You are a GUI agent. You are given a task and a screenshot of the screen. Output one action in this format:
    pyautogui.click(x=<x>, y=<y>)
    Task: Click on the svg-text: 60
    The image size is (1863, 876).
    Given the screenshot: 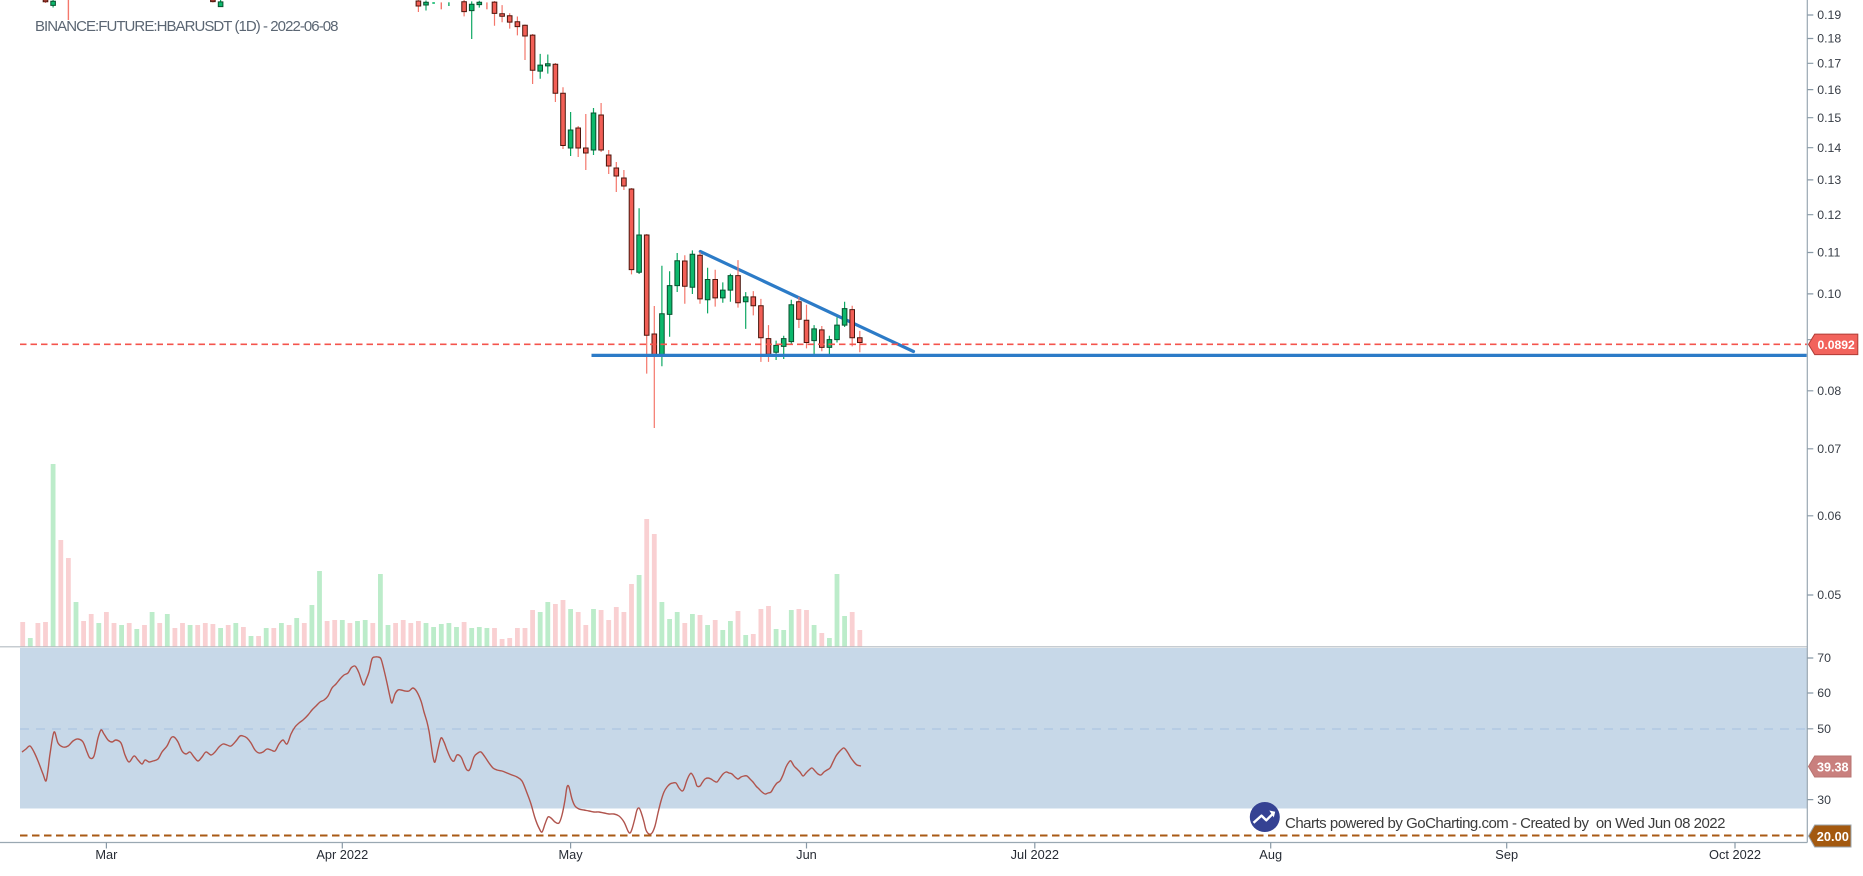 What is the action you would take?
    pyautogui.click(x=1824, y=693)
    